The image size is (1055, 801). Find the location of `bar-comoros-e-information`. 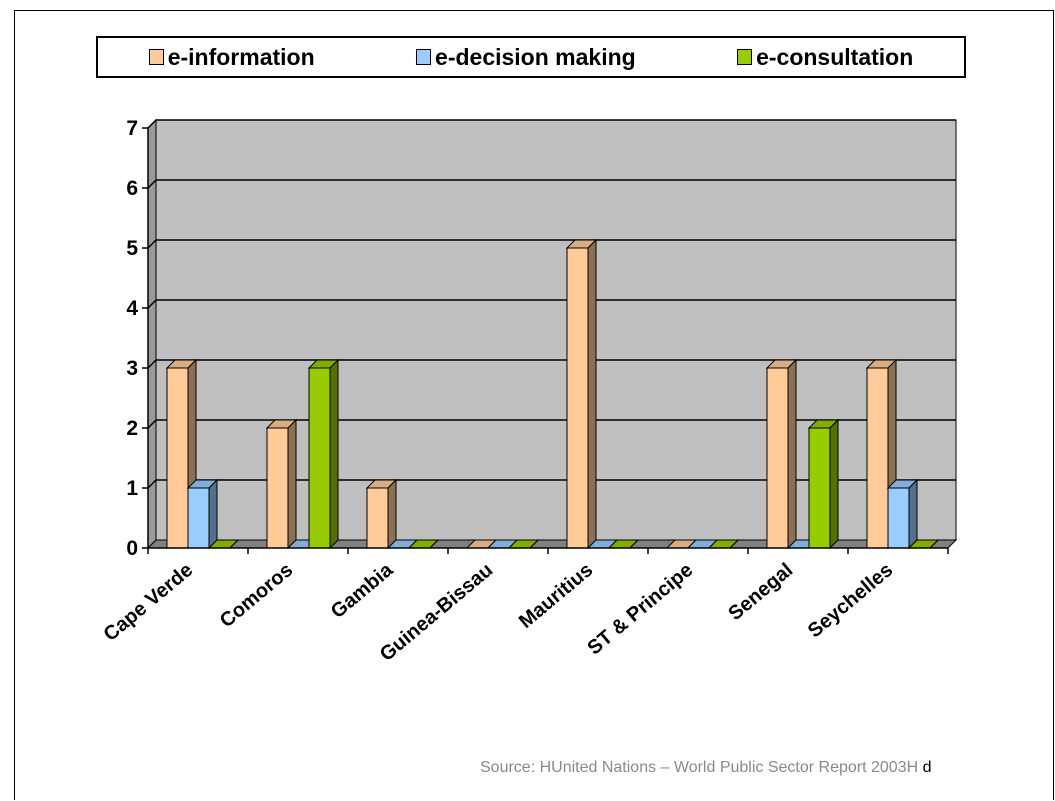

bar-comoros-e-information is located at coordinates (281, 484).